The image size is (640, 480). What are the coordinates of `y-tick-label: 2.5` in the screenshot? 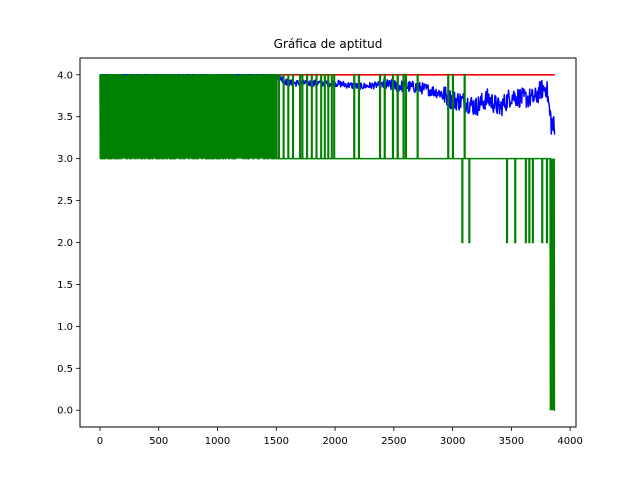 It's located at (65, 201).